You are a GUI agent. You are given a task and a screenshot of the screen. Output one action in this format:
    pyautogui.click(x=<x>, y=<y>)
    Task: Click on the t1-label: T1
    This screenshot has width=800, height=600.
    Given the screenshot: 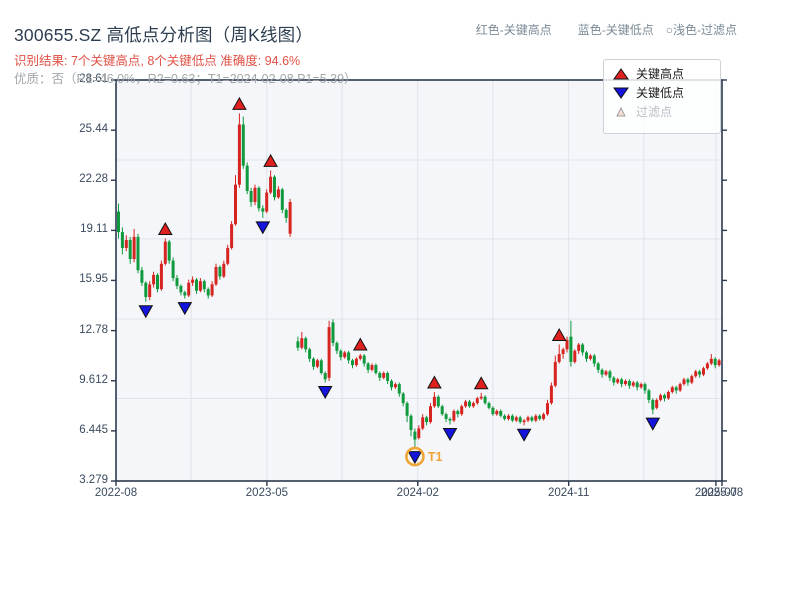 What is the action you would take?
    pyautogui.click(x=435, y=457)
    